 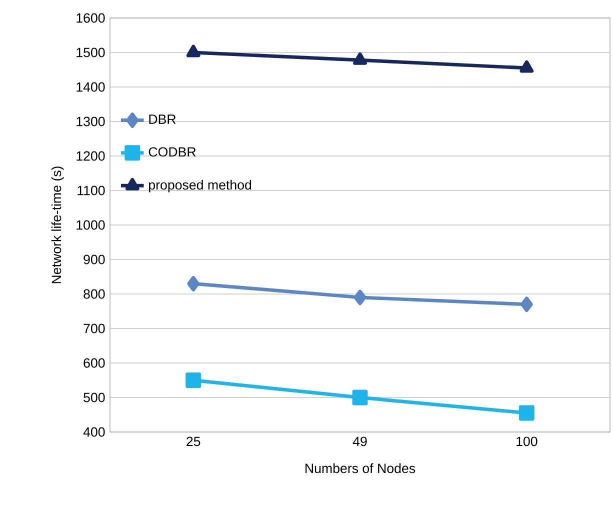 What do you see at coordinates (94, 259) in the screenshot?
I see `y-tick-label: 900` at bounding box center [94, 259].